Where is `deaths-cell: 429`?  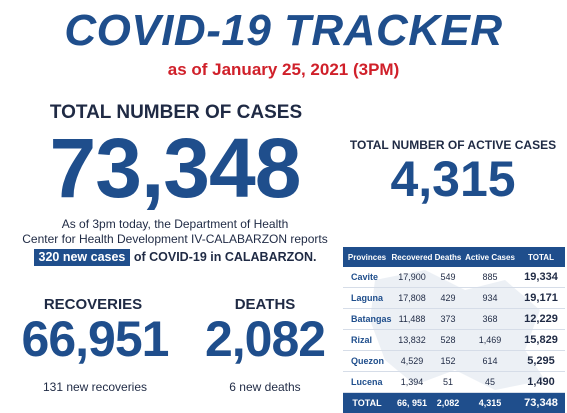
deaths-cell: 429 is located at coordinates (448, 298).